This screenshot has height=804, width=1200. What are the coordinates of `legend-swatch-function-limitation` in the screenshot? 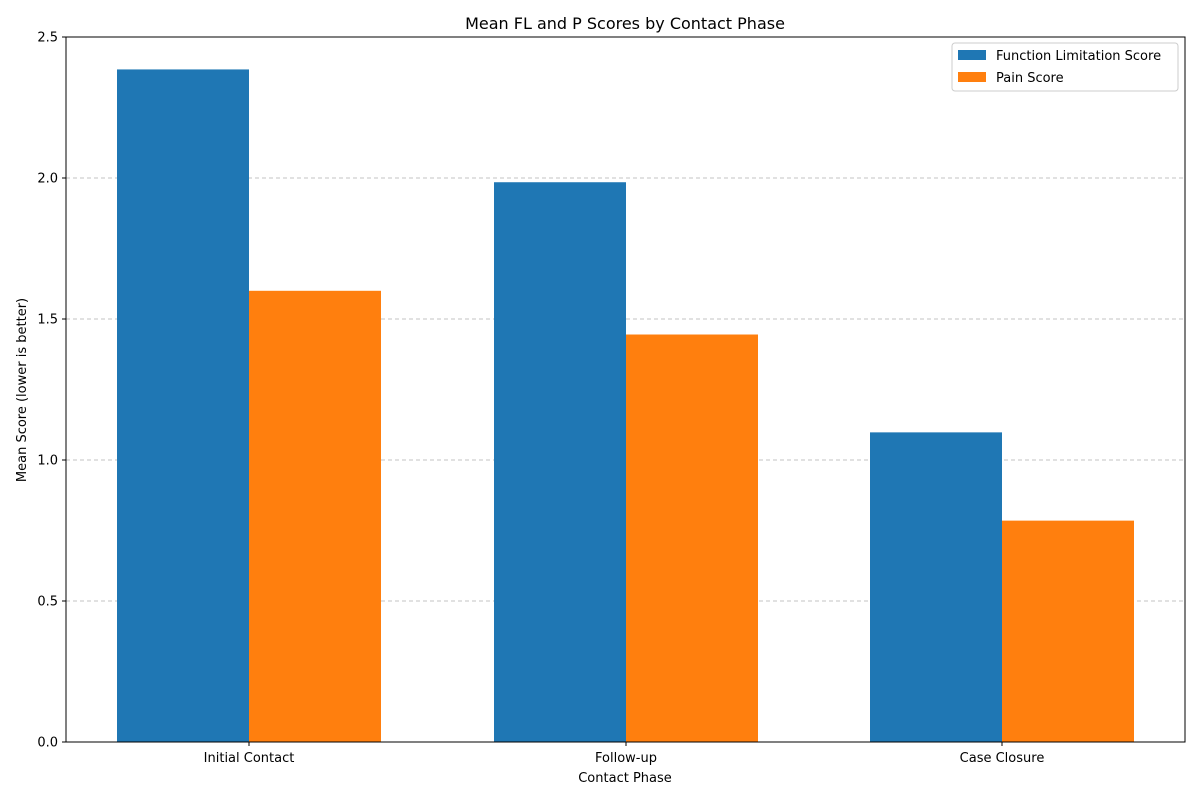 It's located at (972, 55).